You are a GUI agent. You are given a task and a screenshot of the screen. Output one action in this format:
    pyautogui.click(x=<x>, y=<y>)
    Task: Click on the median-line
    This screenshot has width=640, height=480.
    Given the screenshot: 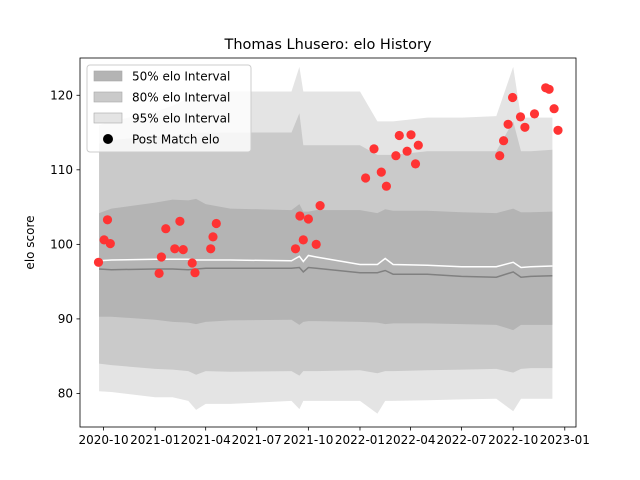 What is the action you would take?
    pyautogui.click(x=326, y=272)
    